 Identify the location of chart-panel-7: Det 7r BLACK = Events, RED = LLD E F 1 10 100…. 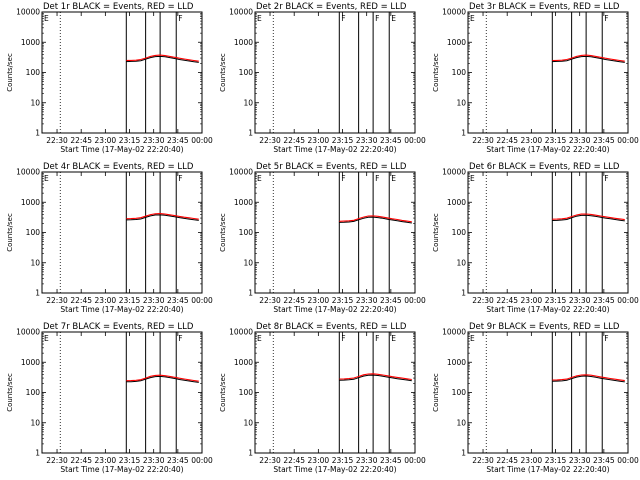
(109, 398).